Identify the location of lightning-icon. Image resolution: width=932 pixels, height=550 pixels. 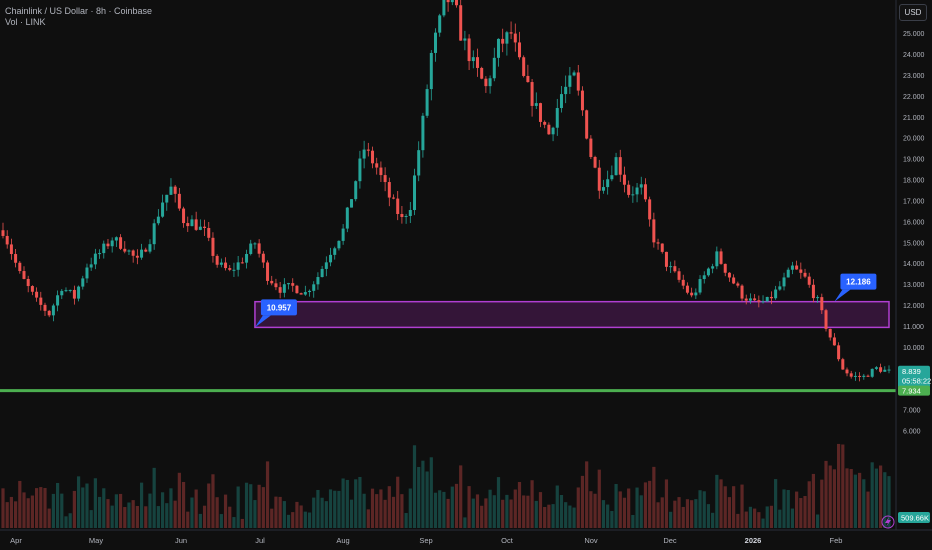
(888, 522).